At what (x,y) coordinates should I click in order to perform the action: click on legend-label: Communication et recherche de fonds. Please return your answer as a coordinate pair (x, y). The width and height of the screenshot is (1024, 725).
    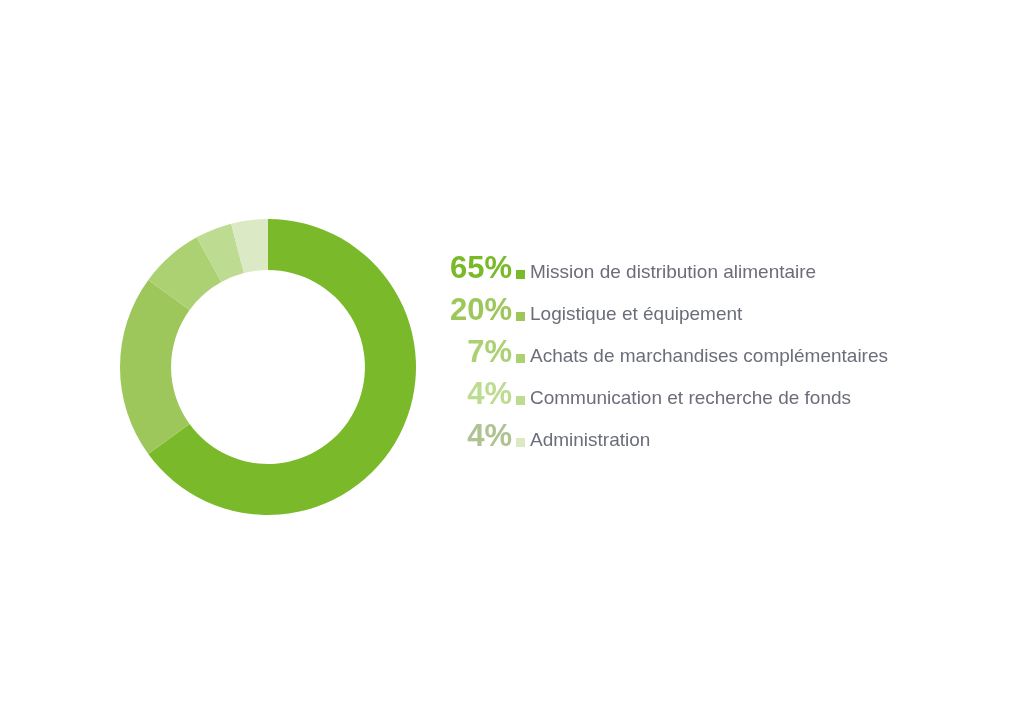
    Looking at the image, I should click on (691, 398).